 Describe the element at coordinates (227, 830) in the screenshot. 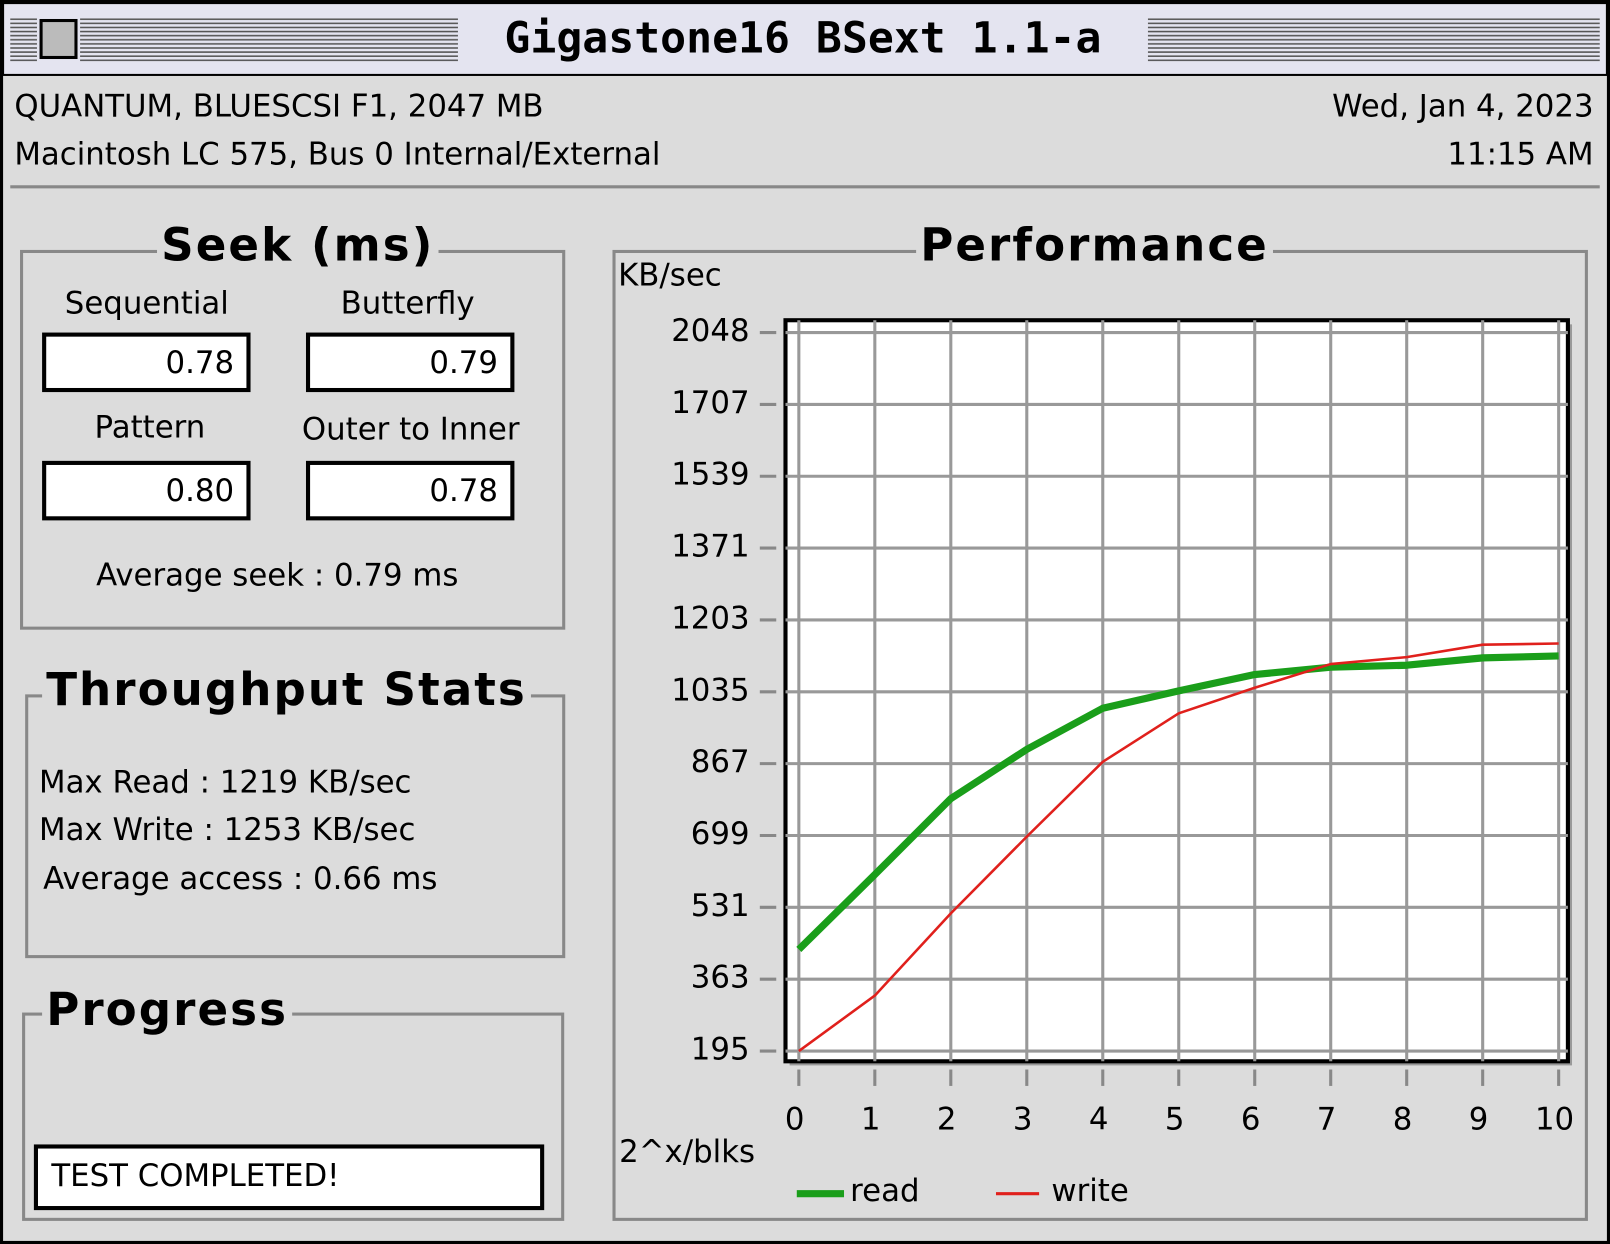

I see `stat-line: Max Write : 1253 KB/sec` at that location.